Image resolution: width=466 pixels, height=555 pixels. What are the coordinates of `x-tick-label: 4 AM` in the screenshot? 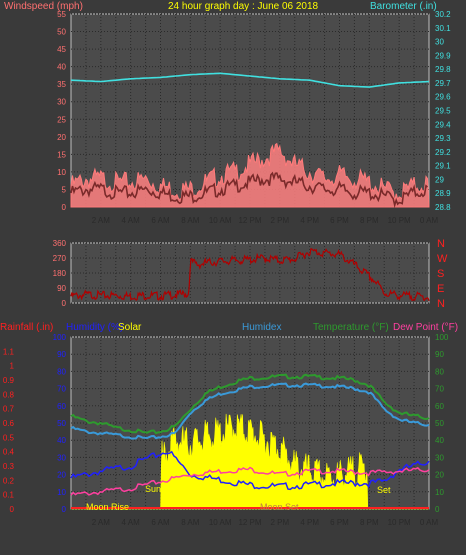 It's located at (131, 220).